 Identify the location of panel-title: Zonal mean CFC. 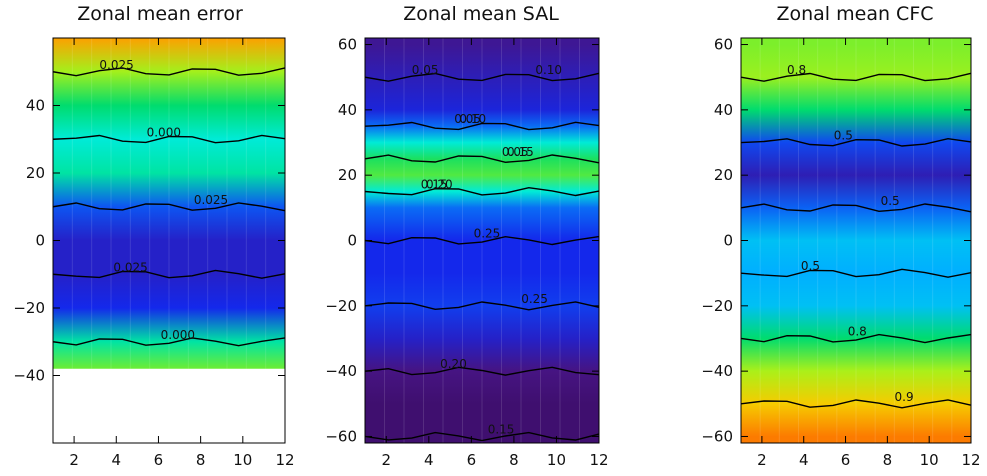
(854, 14).